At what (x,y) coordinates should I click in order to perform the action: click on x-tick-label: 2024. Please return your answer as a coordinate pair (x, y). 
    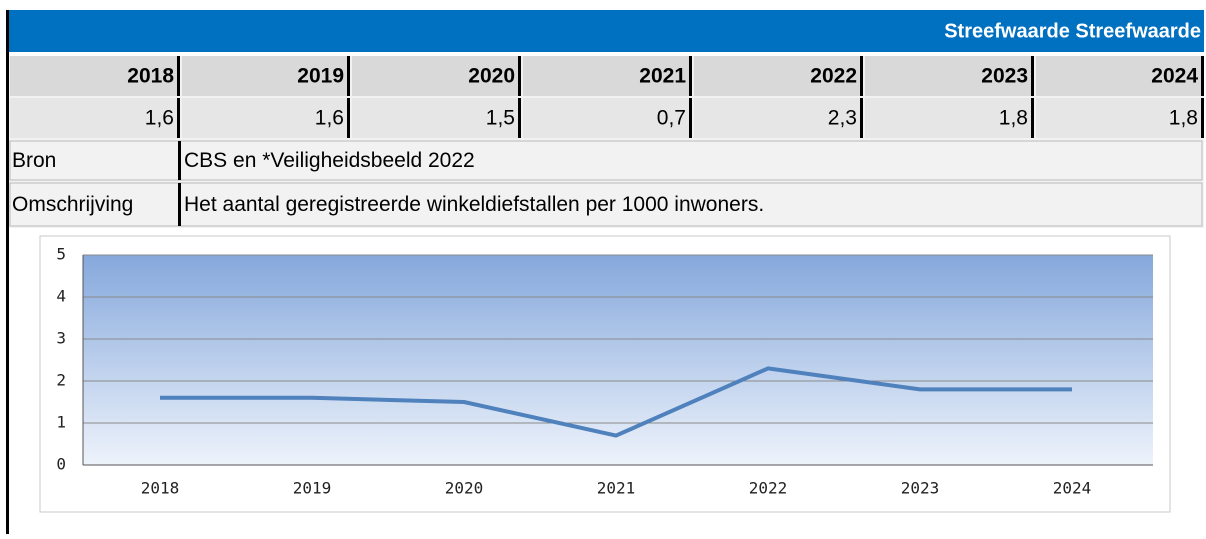
    Looking at the image, I should click on (1072, 488).